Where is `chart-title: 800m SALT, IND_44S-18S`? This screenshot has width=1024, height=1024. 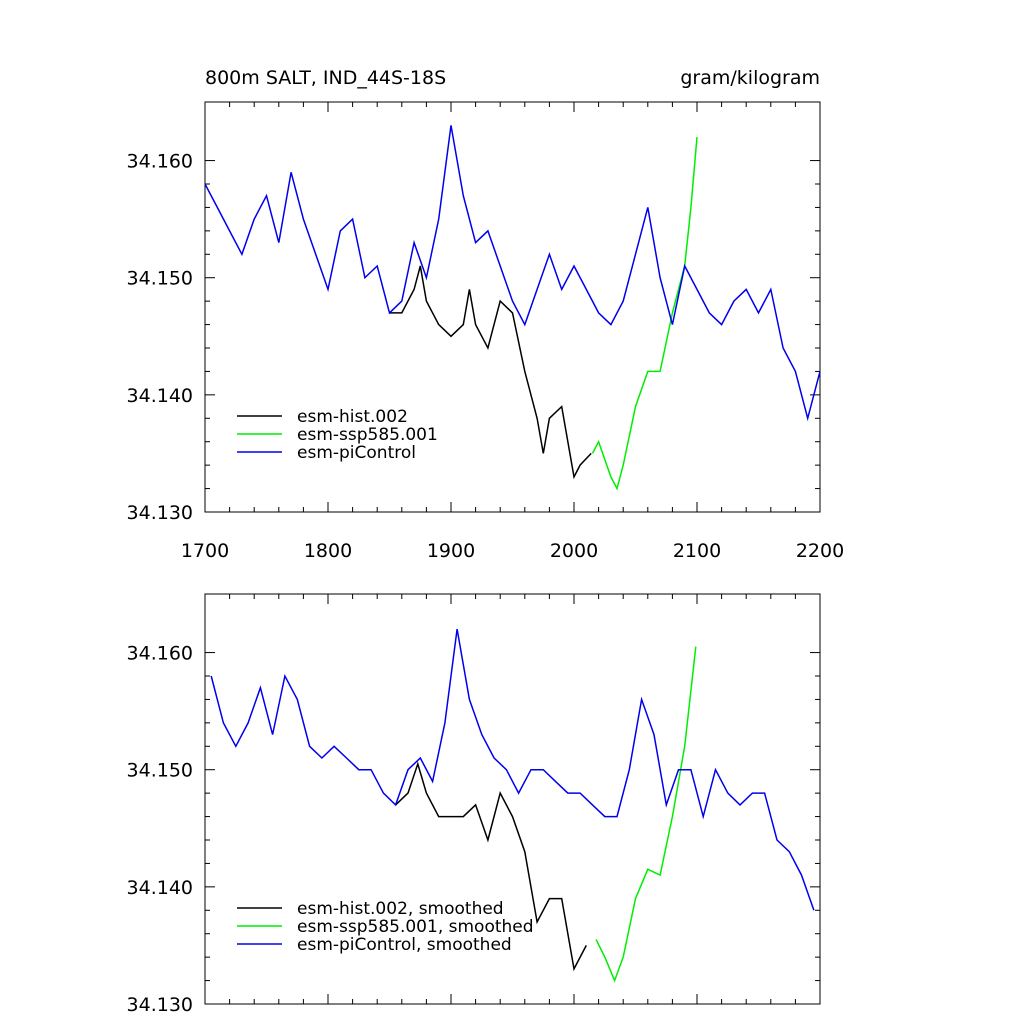
chart-title: 800m SALT, IND_44S-18S is located at coordinates (325, 78).